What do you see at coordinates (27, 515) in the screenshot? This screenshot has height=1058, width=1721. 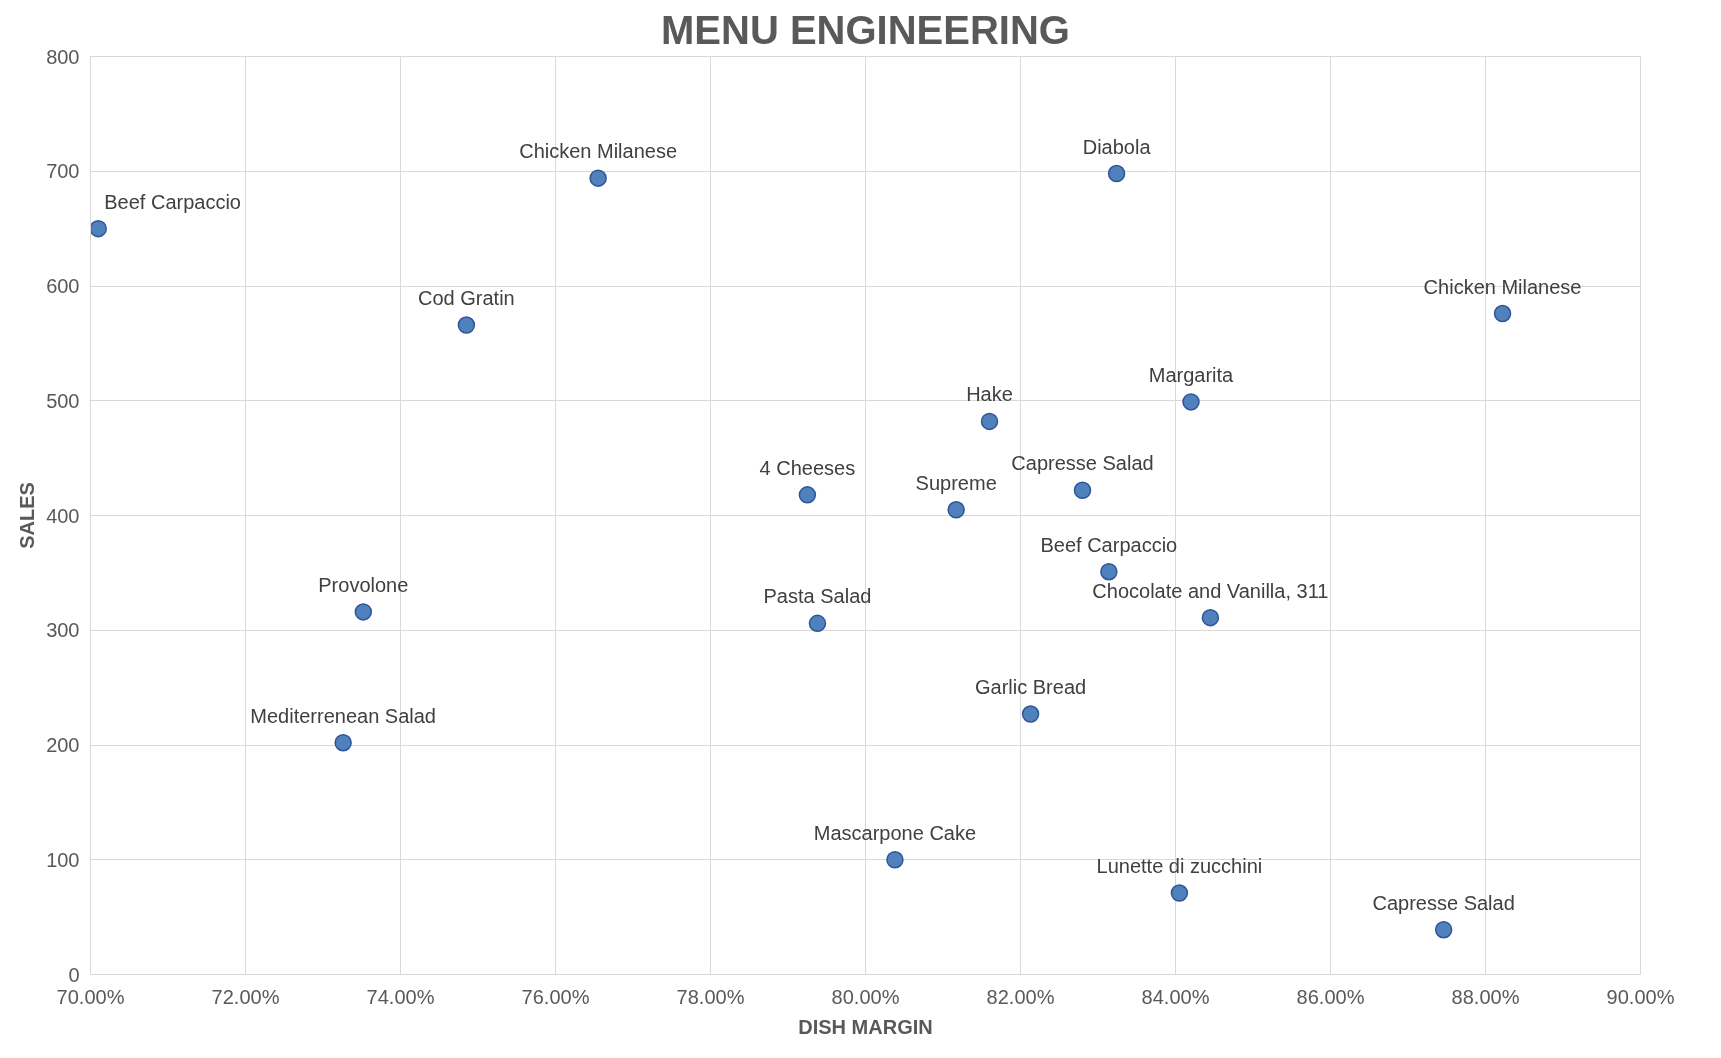 I see `y-axis-title: SALES` at bounding box center [27, 515].